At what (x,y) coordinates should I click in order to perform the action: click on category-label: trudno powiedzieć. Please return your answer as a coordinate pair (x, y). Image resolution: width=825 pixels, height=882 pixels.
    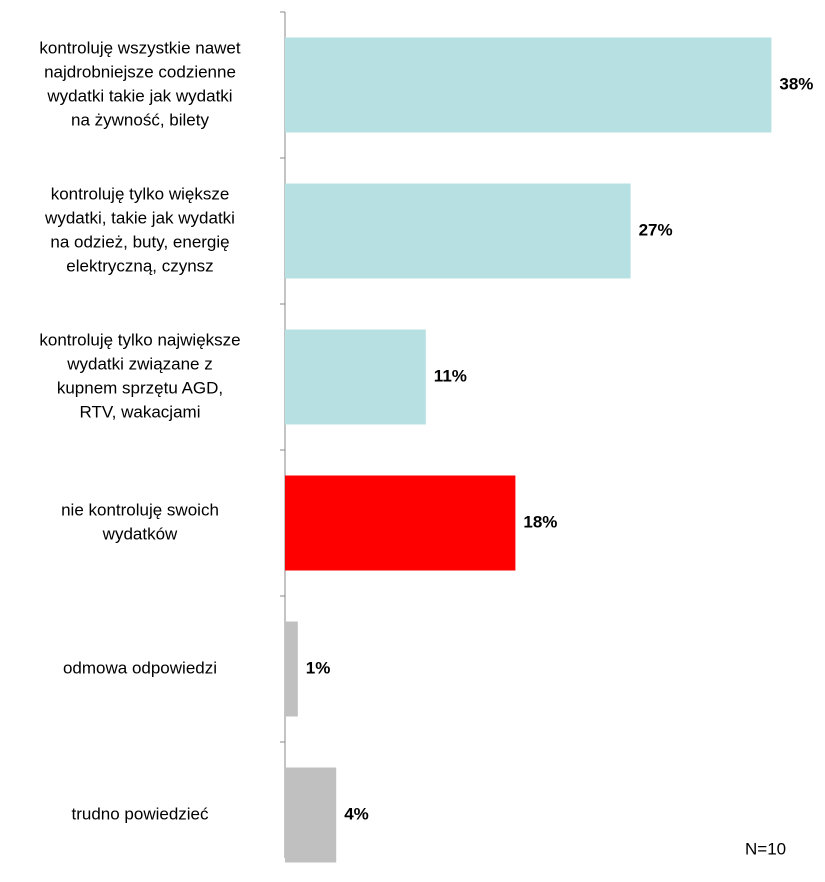
    Looking at the image, I should click on (140, 813).